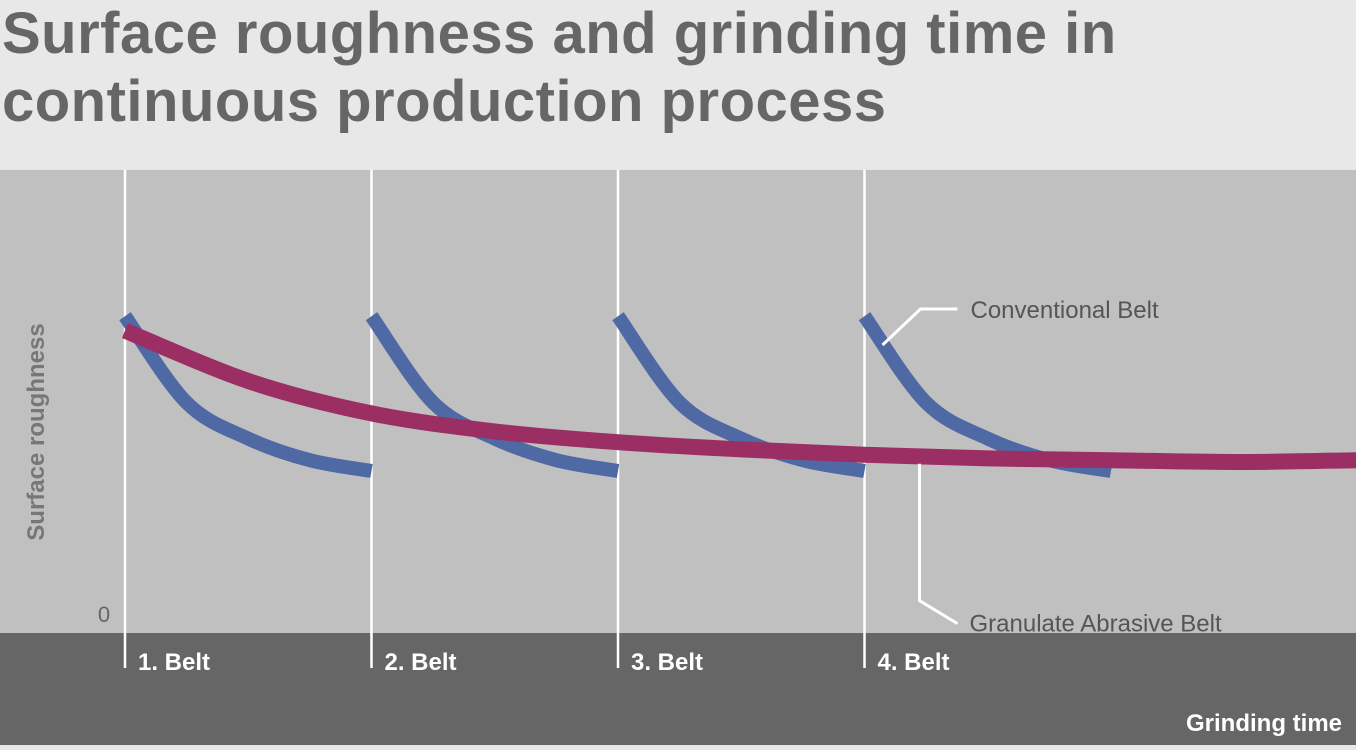 The width and height of the screenshot is (1356, 750). I want to click on x-tick-label: 2. Belt, so click(421, 662).